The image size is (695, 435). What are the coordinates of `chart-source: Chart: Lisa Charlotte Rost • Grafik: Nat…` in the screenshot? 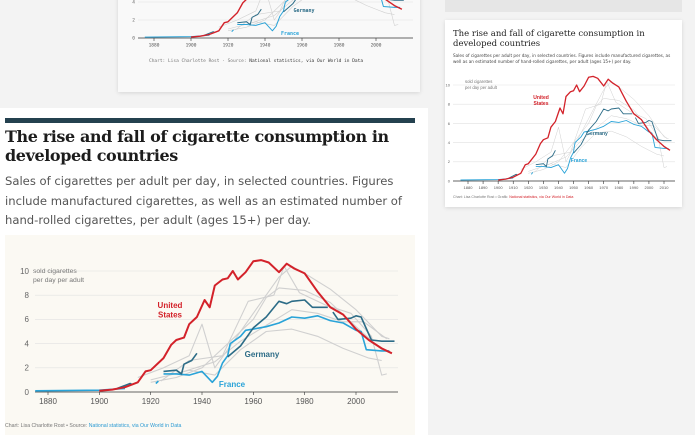 It's located at (513, 197).